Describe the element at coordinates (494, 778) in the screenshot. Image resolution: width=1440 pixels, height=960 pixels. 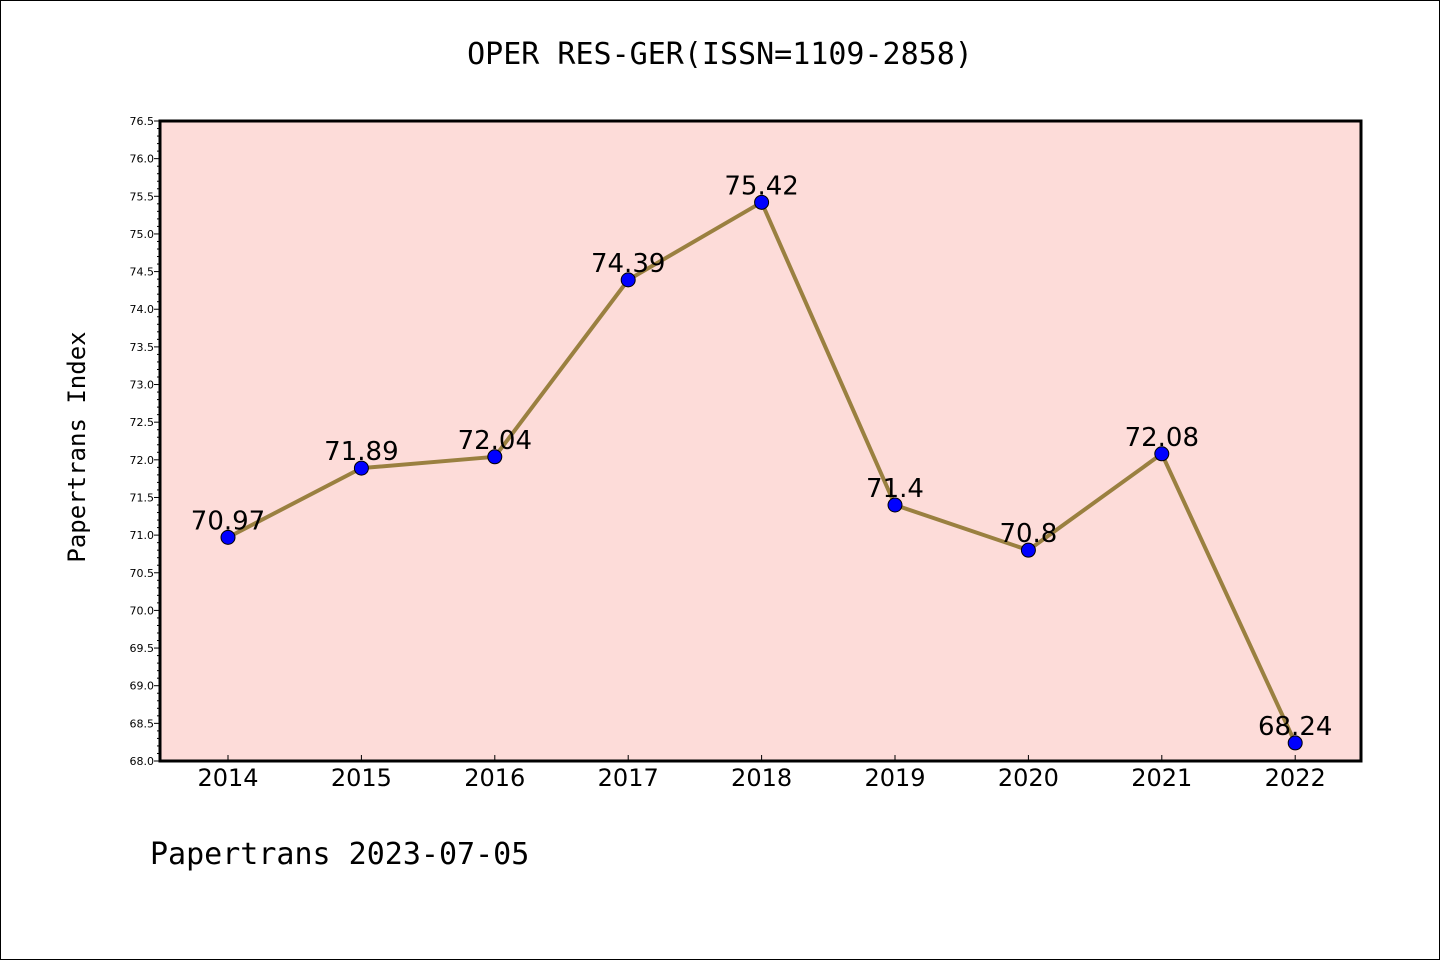
I see `x-tick-label: 2016` at that location.